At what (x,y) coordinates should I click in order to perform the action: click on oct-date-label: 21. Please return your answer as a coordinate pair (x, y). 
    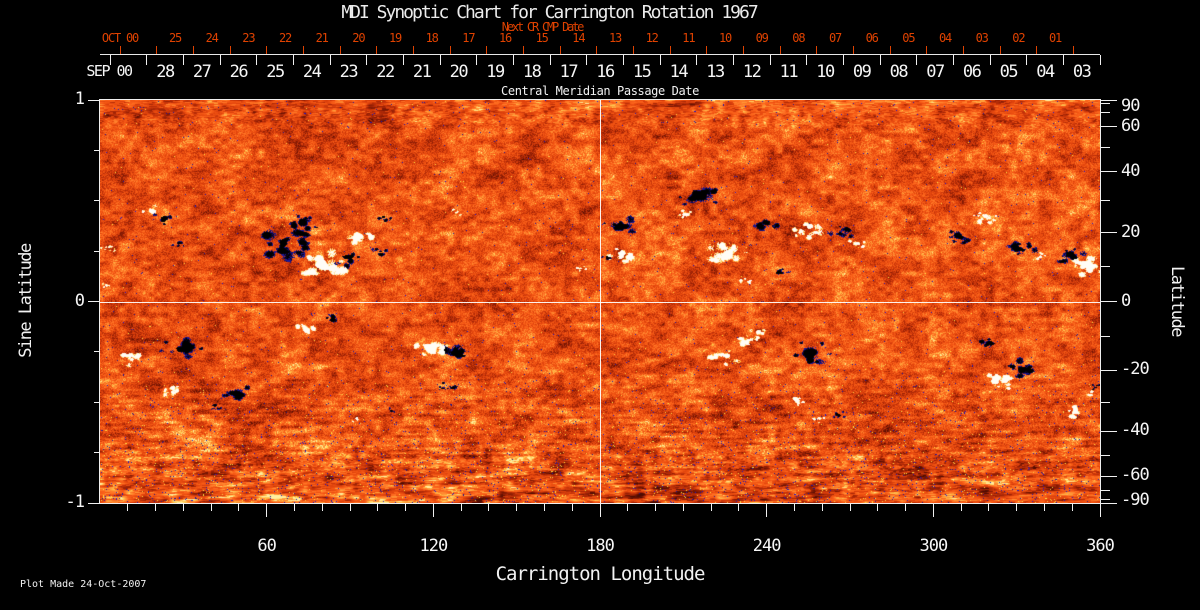
    Looking at the image, I should click on (322, 38).